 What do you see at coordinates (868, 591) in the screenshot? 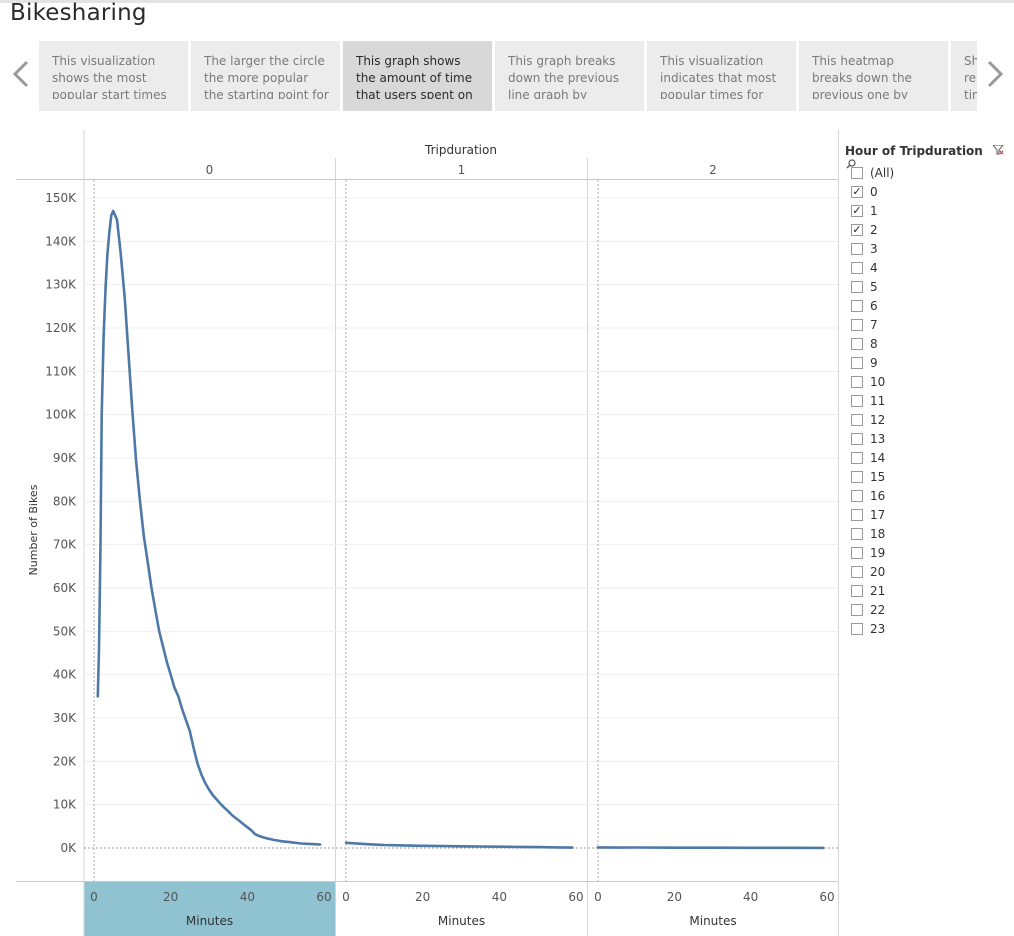
I see `legend-item-21: 21` at bounding box center [868, 591].